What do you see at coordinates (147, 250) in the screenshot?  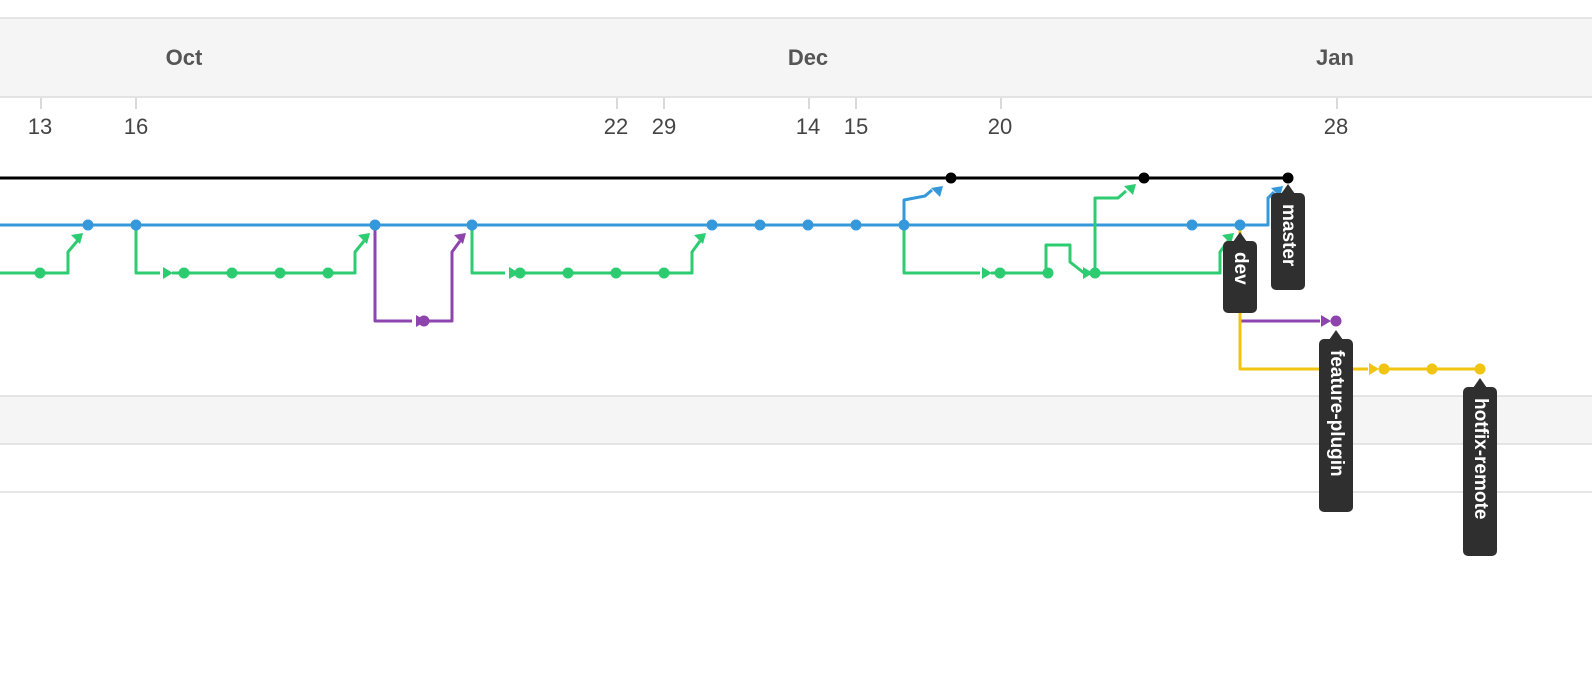 I see `feature-branch-b` at bounding box center [147, 250].